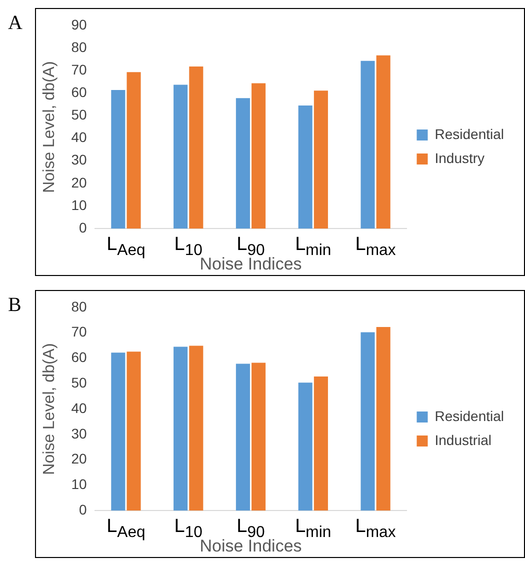  Describe the element at coordinates (463, 440) in the screenshot. I see `legend-label: Industrial` at that location.